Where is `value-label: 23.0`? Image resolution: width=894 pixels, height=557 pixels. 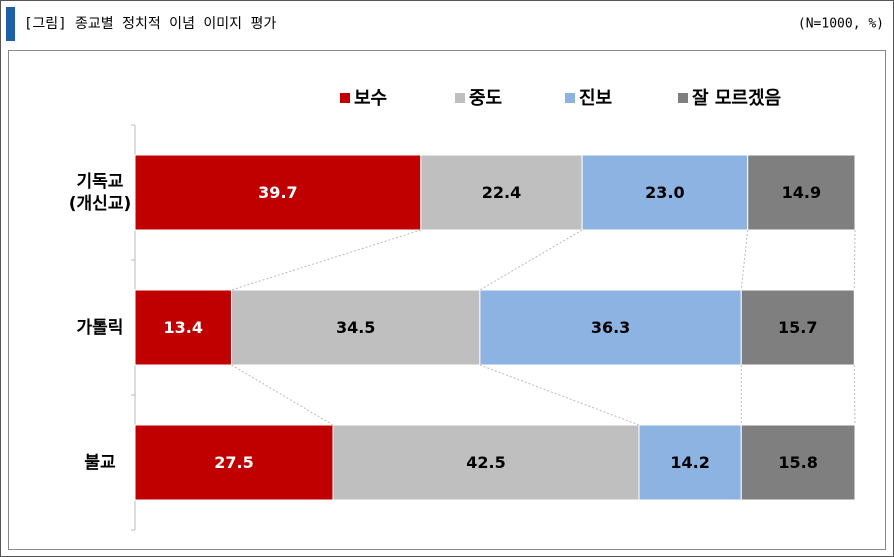 value-label: 23.0 is located at coordinates (664, 192).